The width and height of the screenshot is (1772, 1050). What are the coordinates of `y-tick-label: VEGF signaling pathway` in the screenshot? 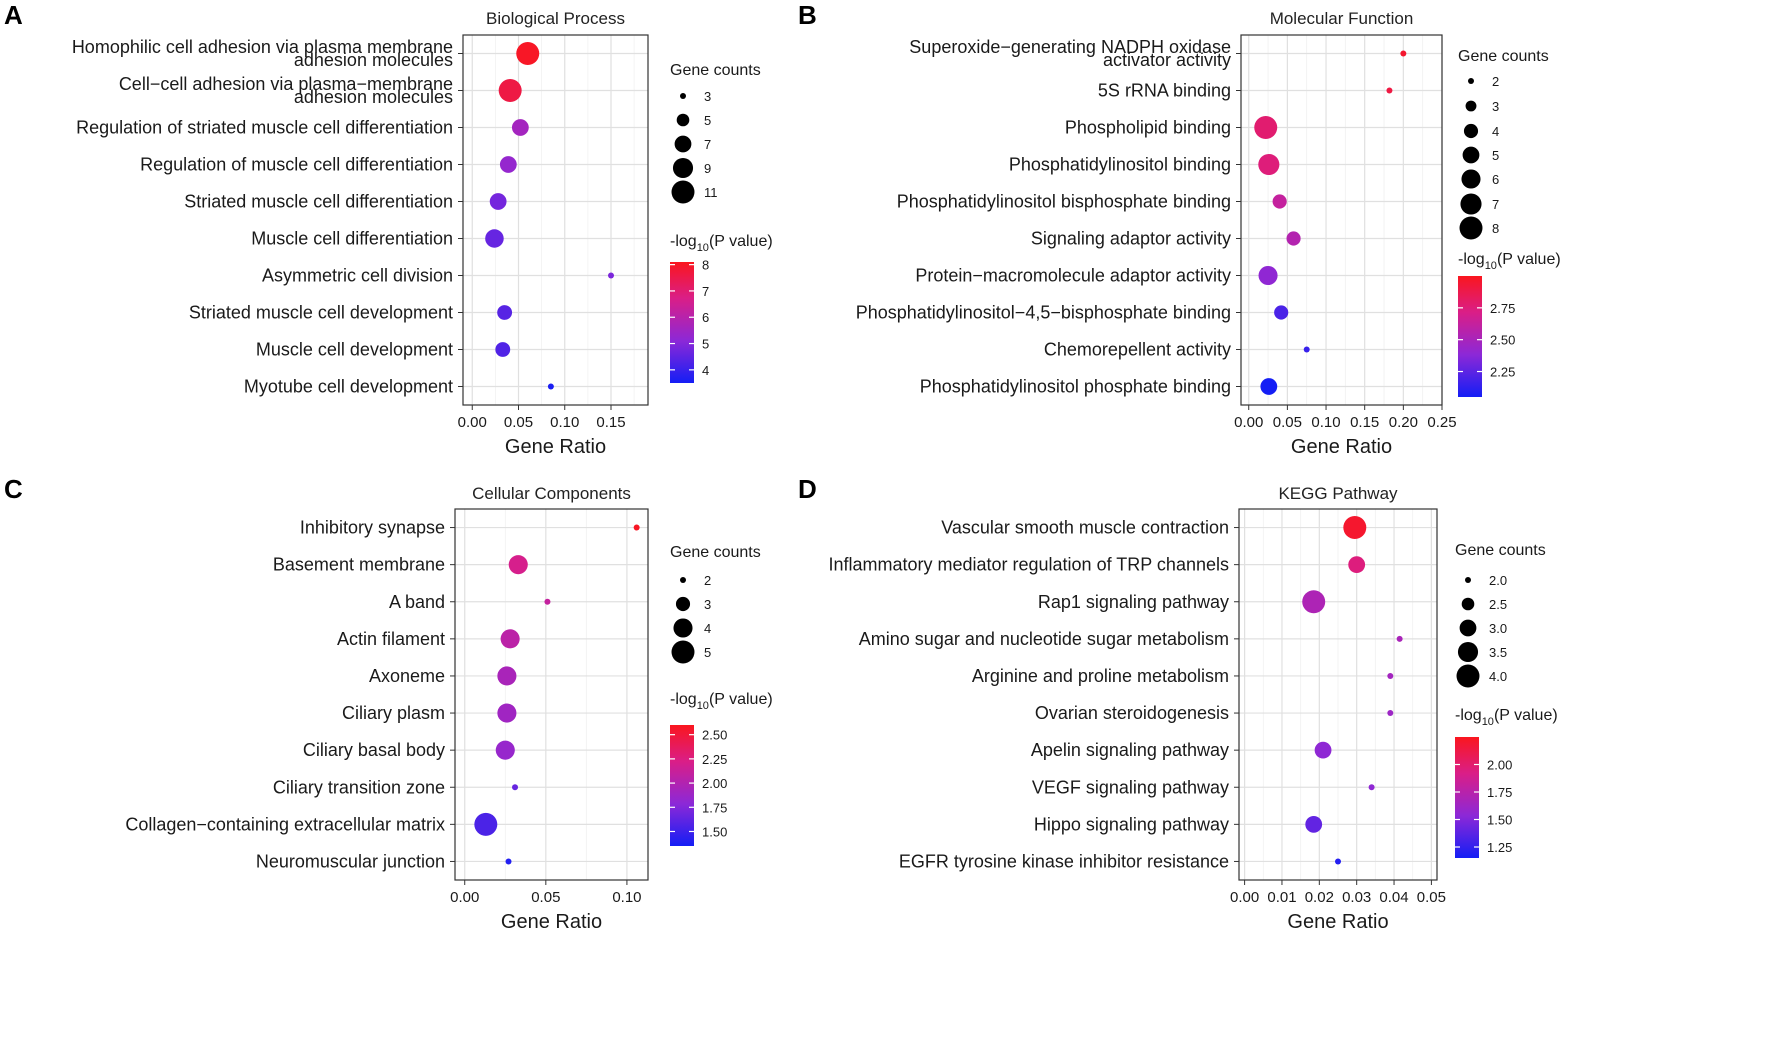 It's located at (1130, 787).